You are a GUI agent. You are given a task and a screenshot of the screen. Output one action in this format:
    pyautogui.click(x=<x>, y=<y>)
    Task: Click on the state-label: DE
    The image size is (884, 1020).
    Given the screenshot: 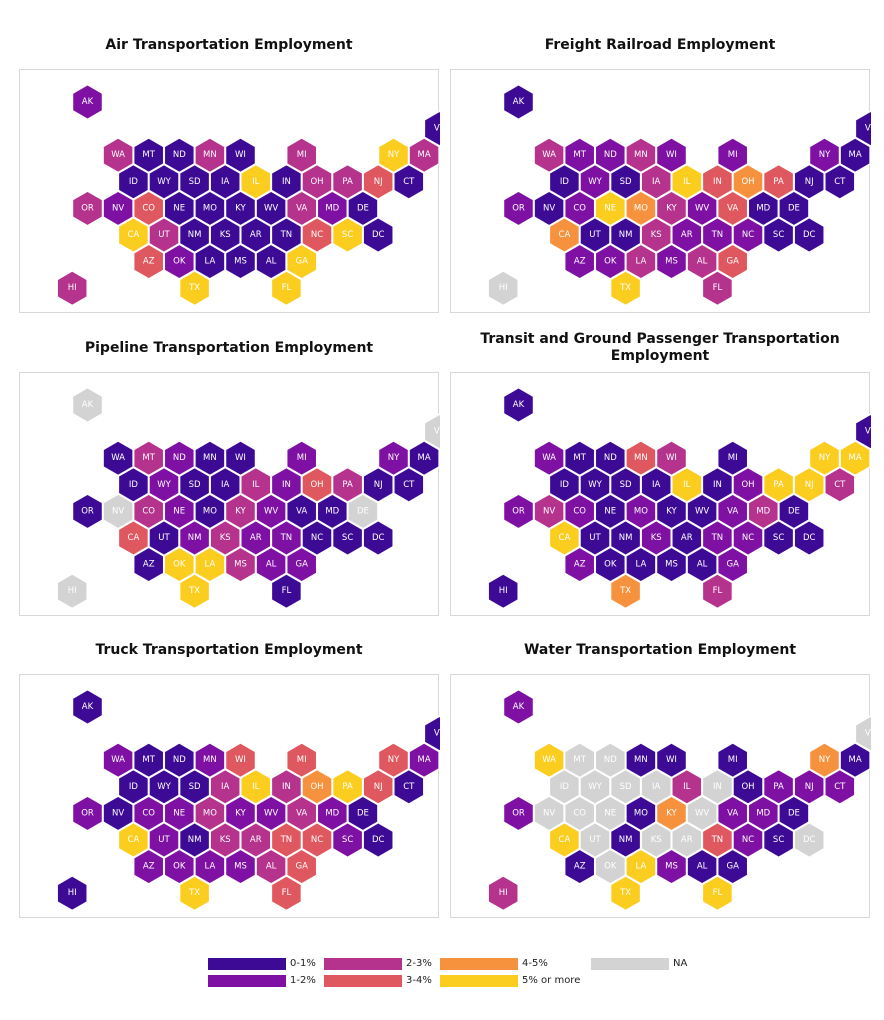 What is the action you would take?
    pyautogui.click(x=794, y=813)
    